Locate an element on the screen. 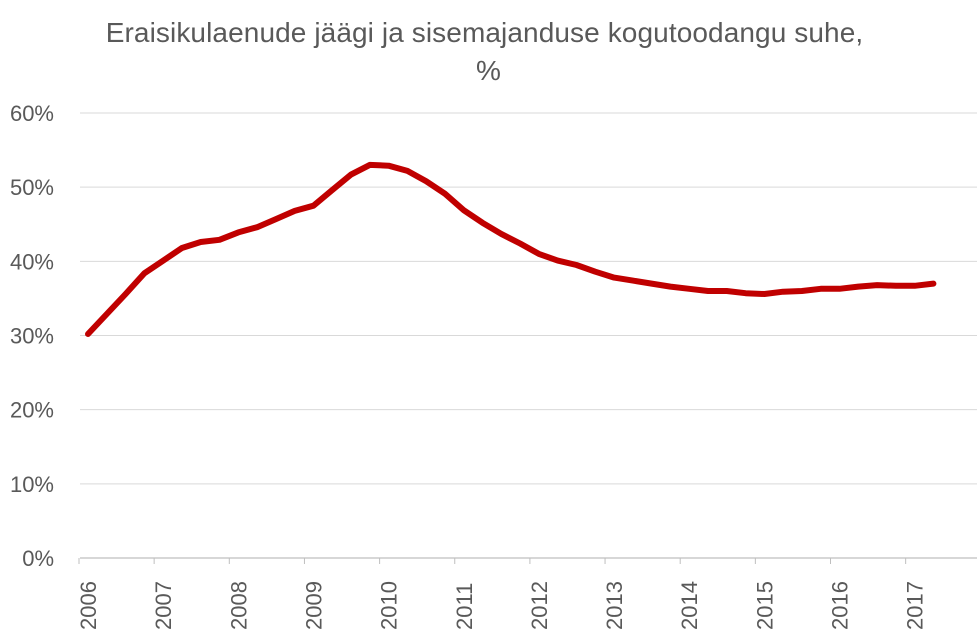 This screenshot has width=977, height=639. x-tick-label: 2009 is located at coordinates (313, 605).